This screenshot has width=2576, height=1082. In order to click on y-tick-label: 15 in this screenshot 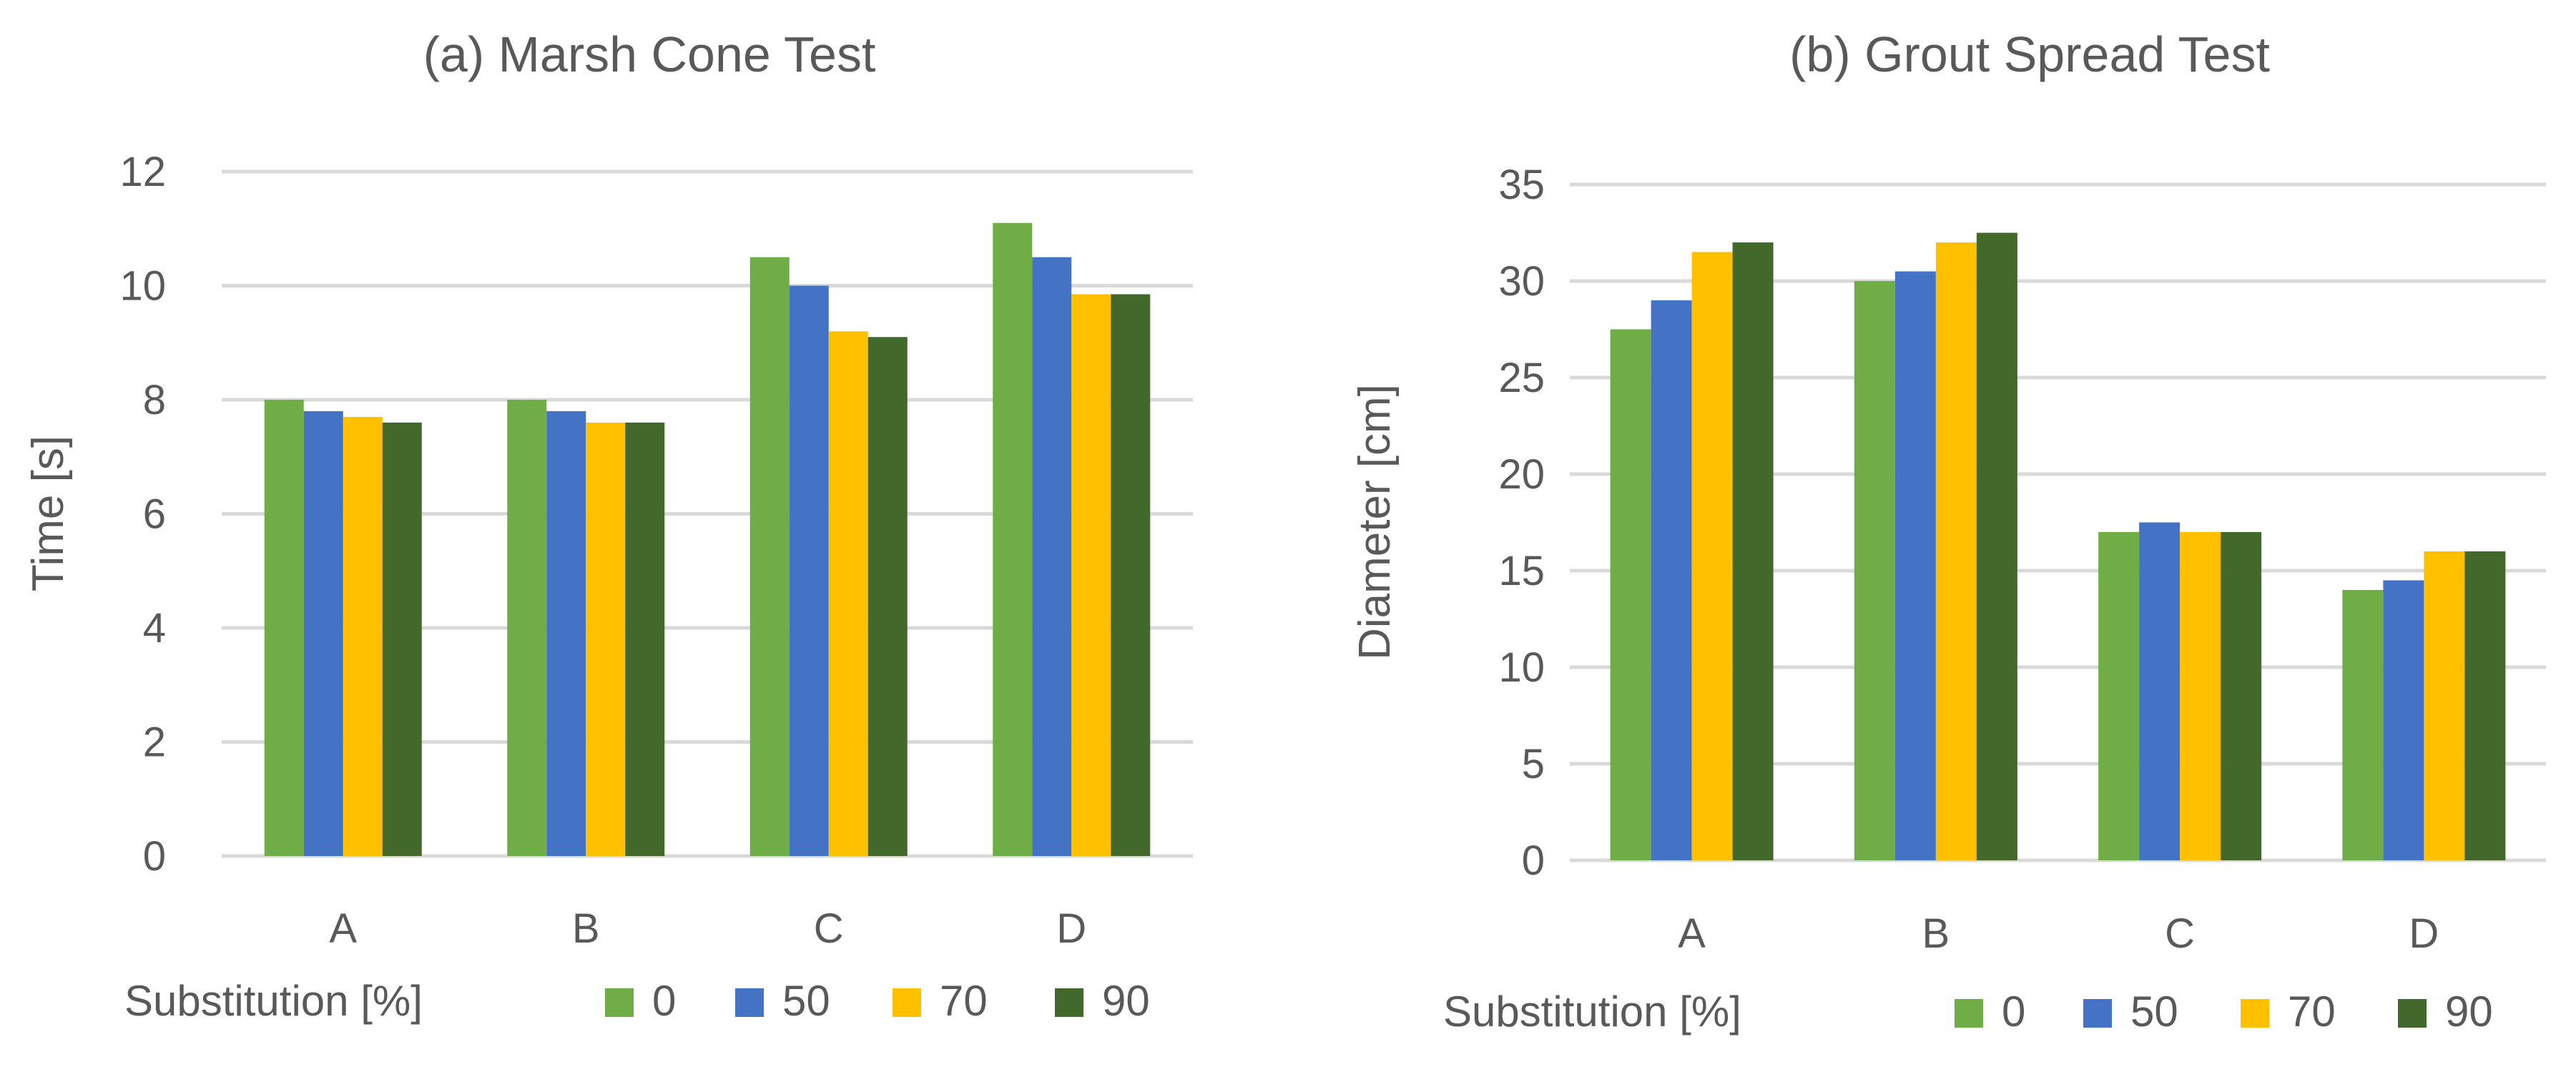, I will do `click(1522, 571)`.